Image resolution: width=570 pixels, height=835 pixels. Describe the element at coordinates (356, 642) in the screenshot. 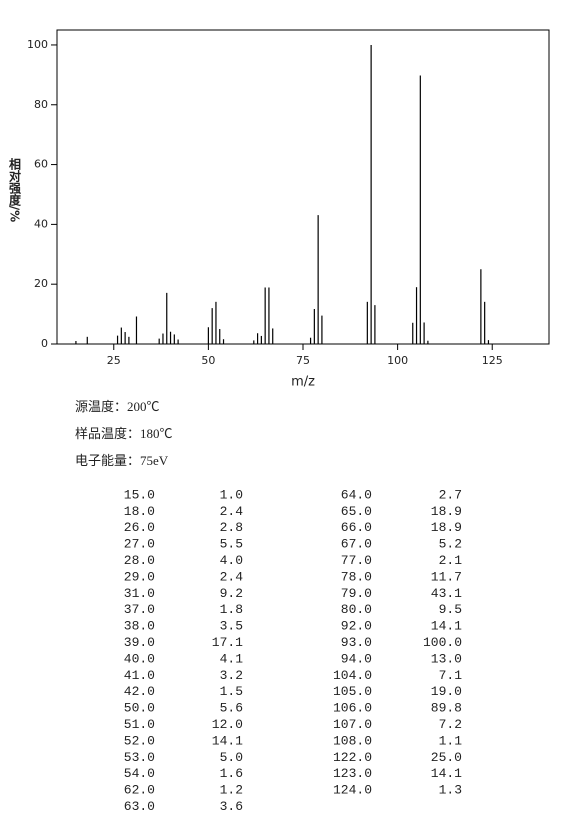

I see `table-cell: 93.0` at that location.